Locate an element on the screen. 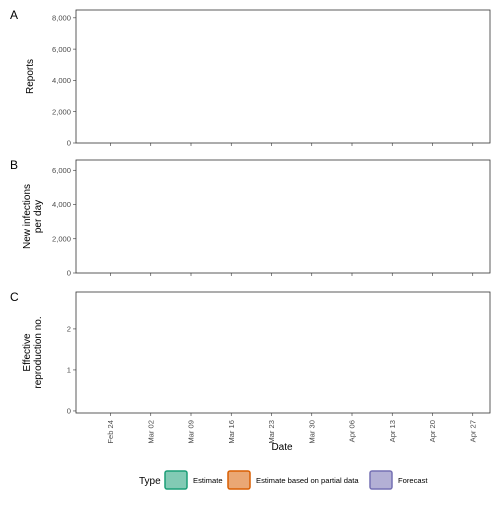 The height and width of the screenshot is (509, 504). y-axis-label: Reports is located at coordinates (30, 76).